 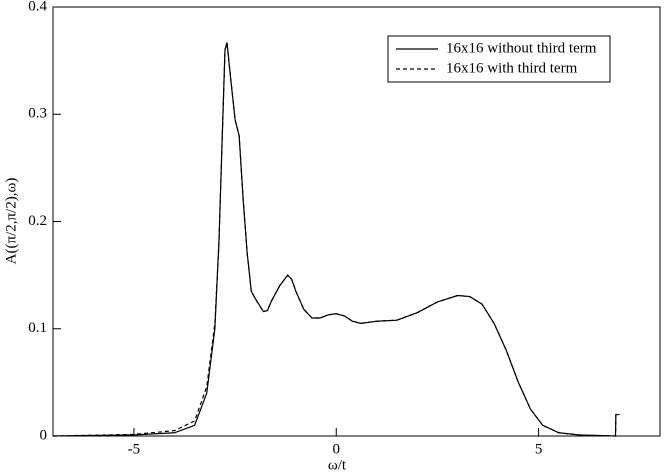 What do you see at coordinates (134, 449) in the screenshot?
I see `x-tick-label: -5` at bounding box center [134, 449].